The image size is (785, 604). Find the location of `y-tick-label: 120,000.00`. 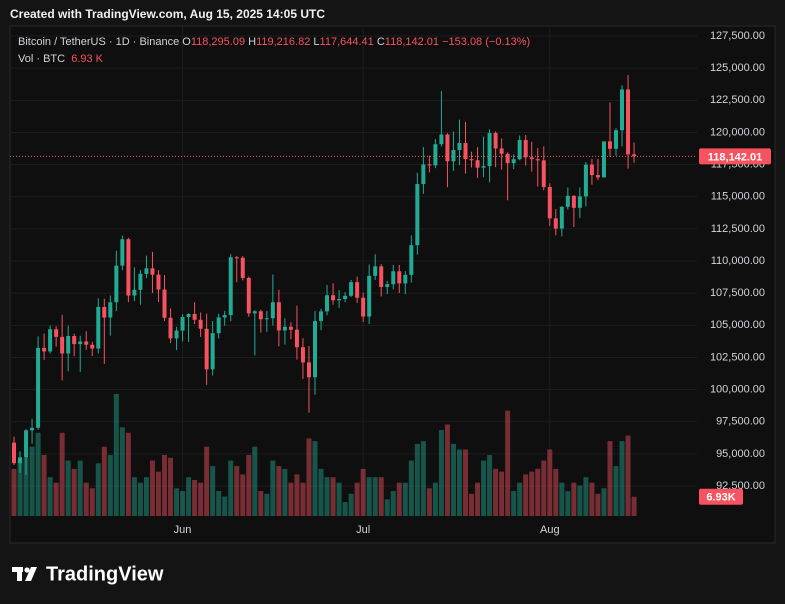

y-tick-label: 120,000.00 is located at coordinates (737, 132).